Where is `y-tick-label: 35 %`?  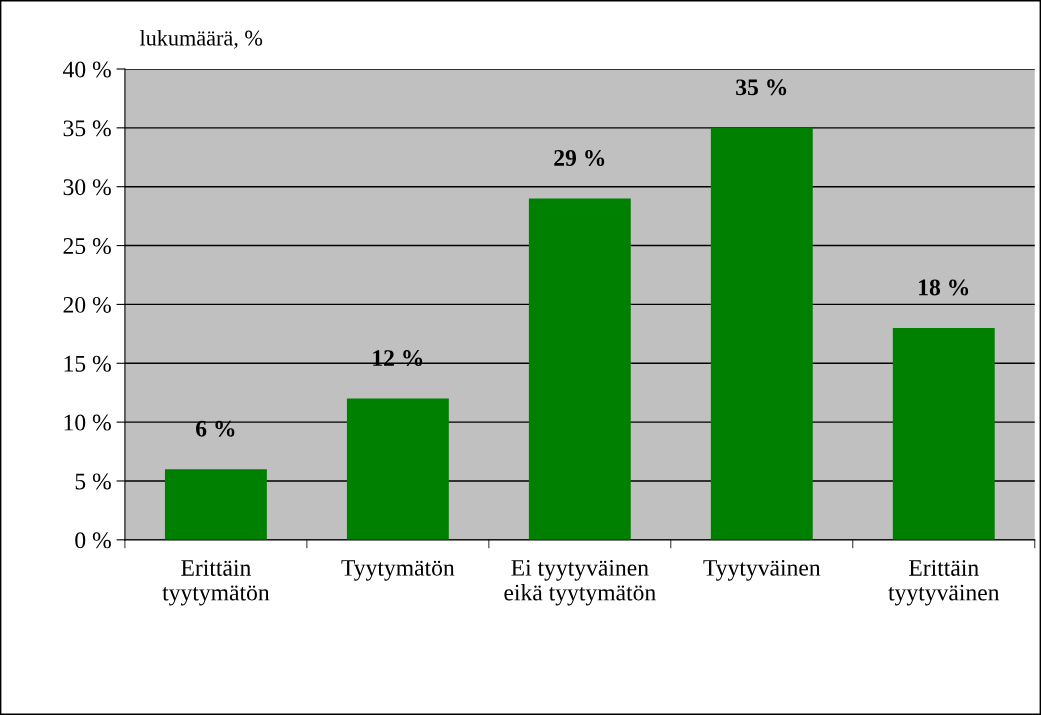 y-tick-label: 35 % is located at coordinates (87, 128).